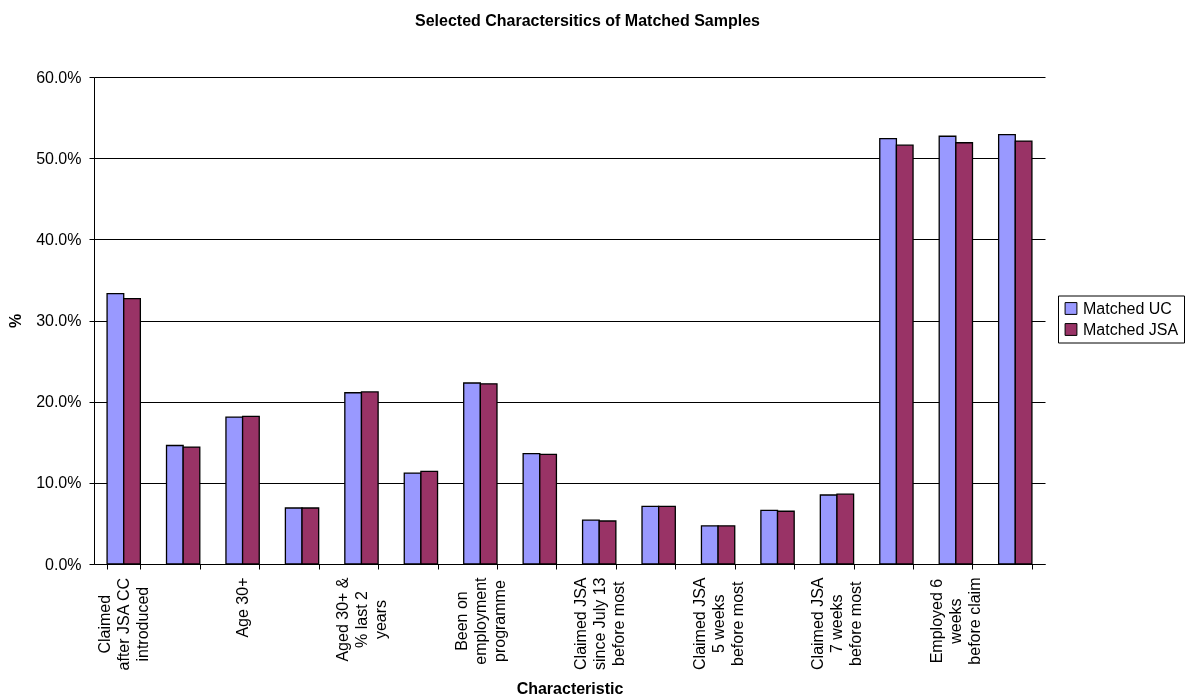 The image size is (1185, 698). I want to click on legend-label: Matched JSA, so click(1131, 329).